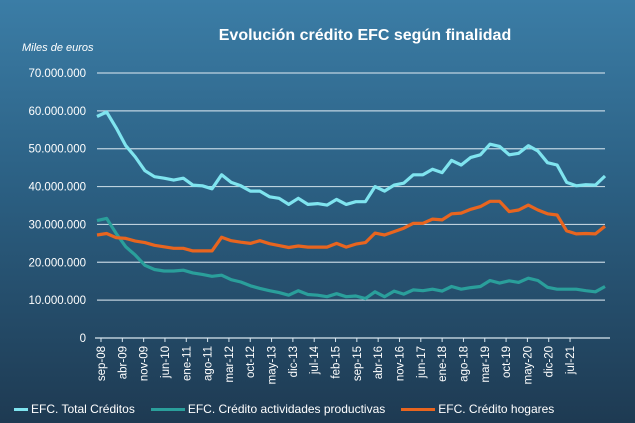  I want to click on x-tick-label: ago-18, so click(464, 364).